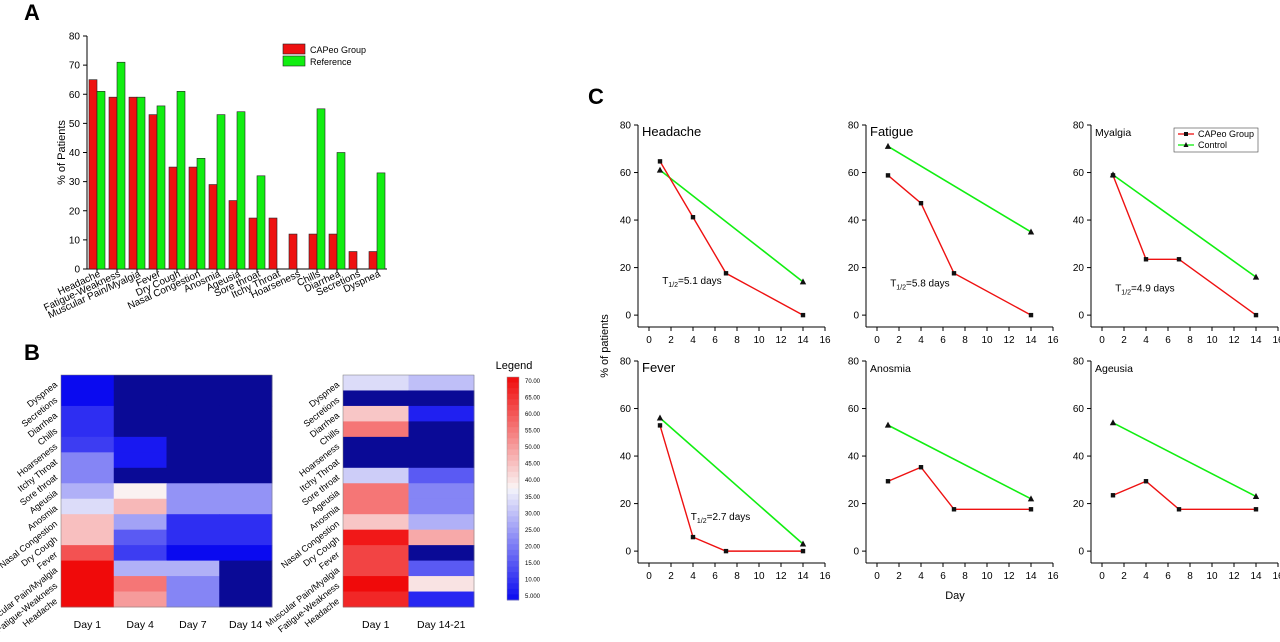 The width and height of the screenshot is (1280, 642). What do you see at coordinates (803, 543) in the screenshot?
I see `marker-control` at bounding box center [803, 543].